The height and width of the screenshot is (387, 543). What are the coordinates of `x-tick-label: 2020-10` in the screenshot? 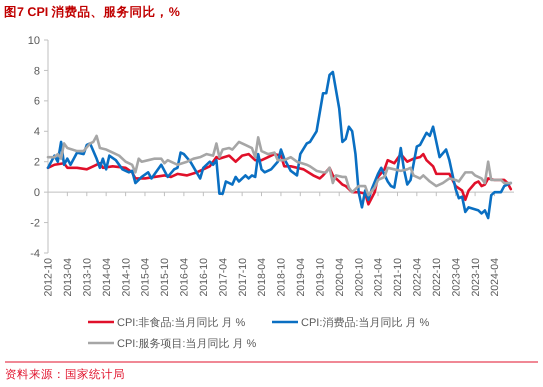 It's located at (359, 277).